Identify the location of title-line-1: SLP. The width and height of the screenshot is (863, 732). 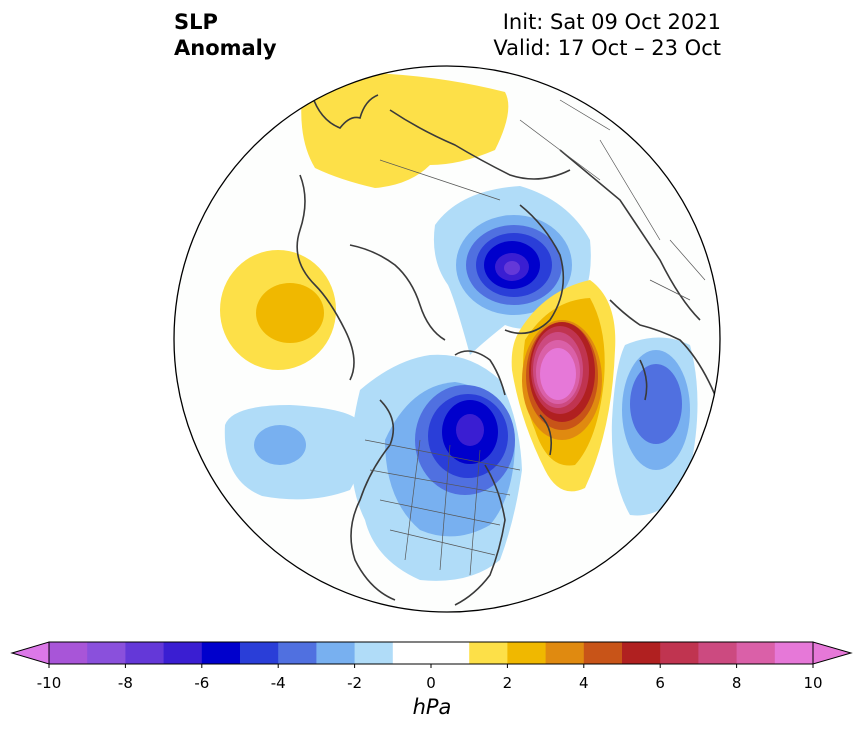
(196, 22).